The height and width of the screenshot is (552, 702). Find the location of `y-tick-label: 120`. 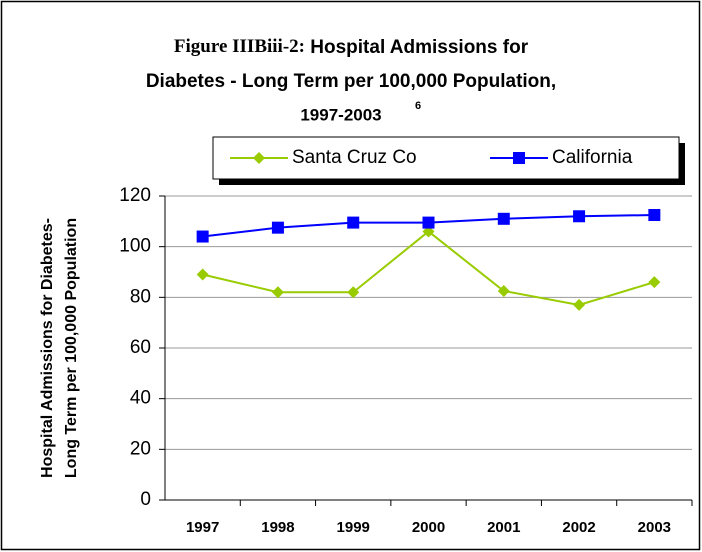

y-tick-label: 120 is located at coordinates (135, 195).